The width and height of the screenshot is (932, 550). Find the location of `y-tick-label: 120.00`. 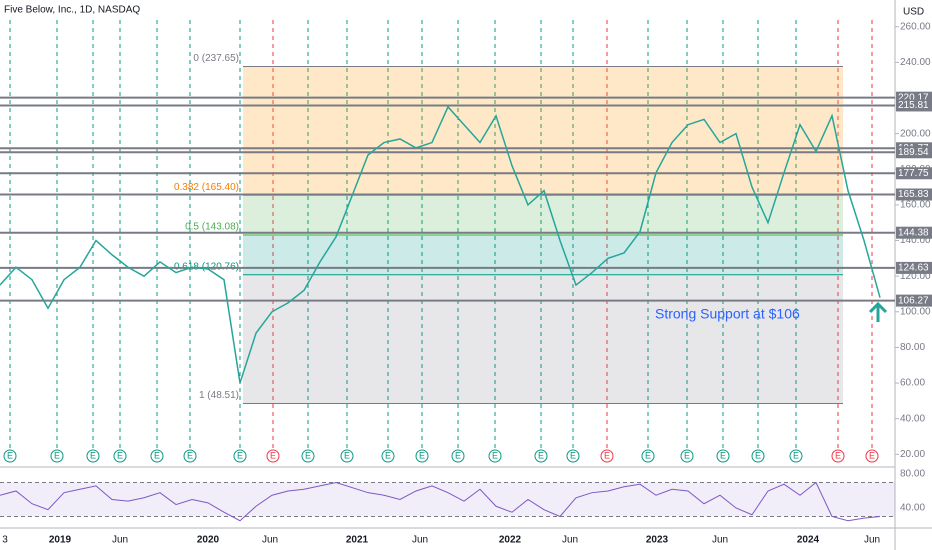

y-tick-label: 120.00 is located at coordinates (915, 276).